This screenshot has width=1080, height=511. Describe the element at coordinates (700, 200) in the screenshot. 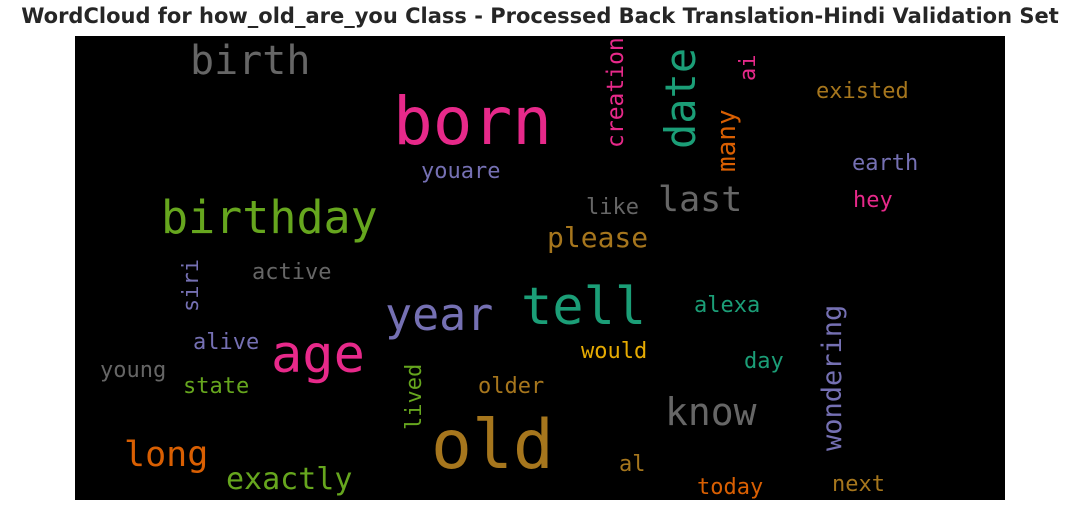

I see `word-last: last` at that location.